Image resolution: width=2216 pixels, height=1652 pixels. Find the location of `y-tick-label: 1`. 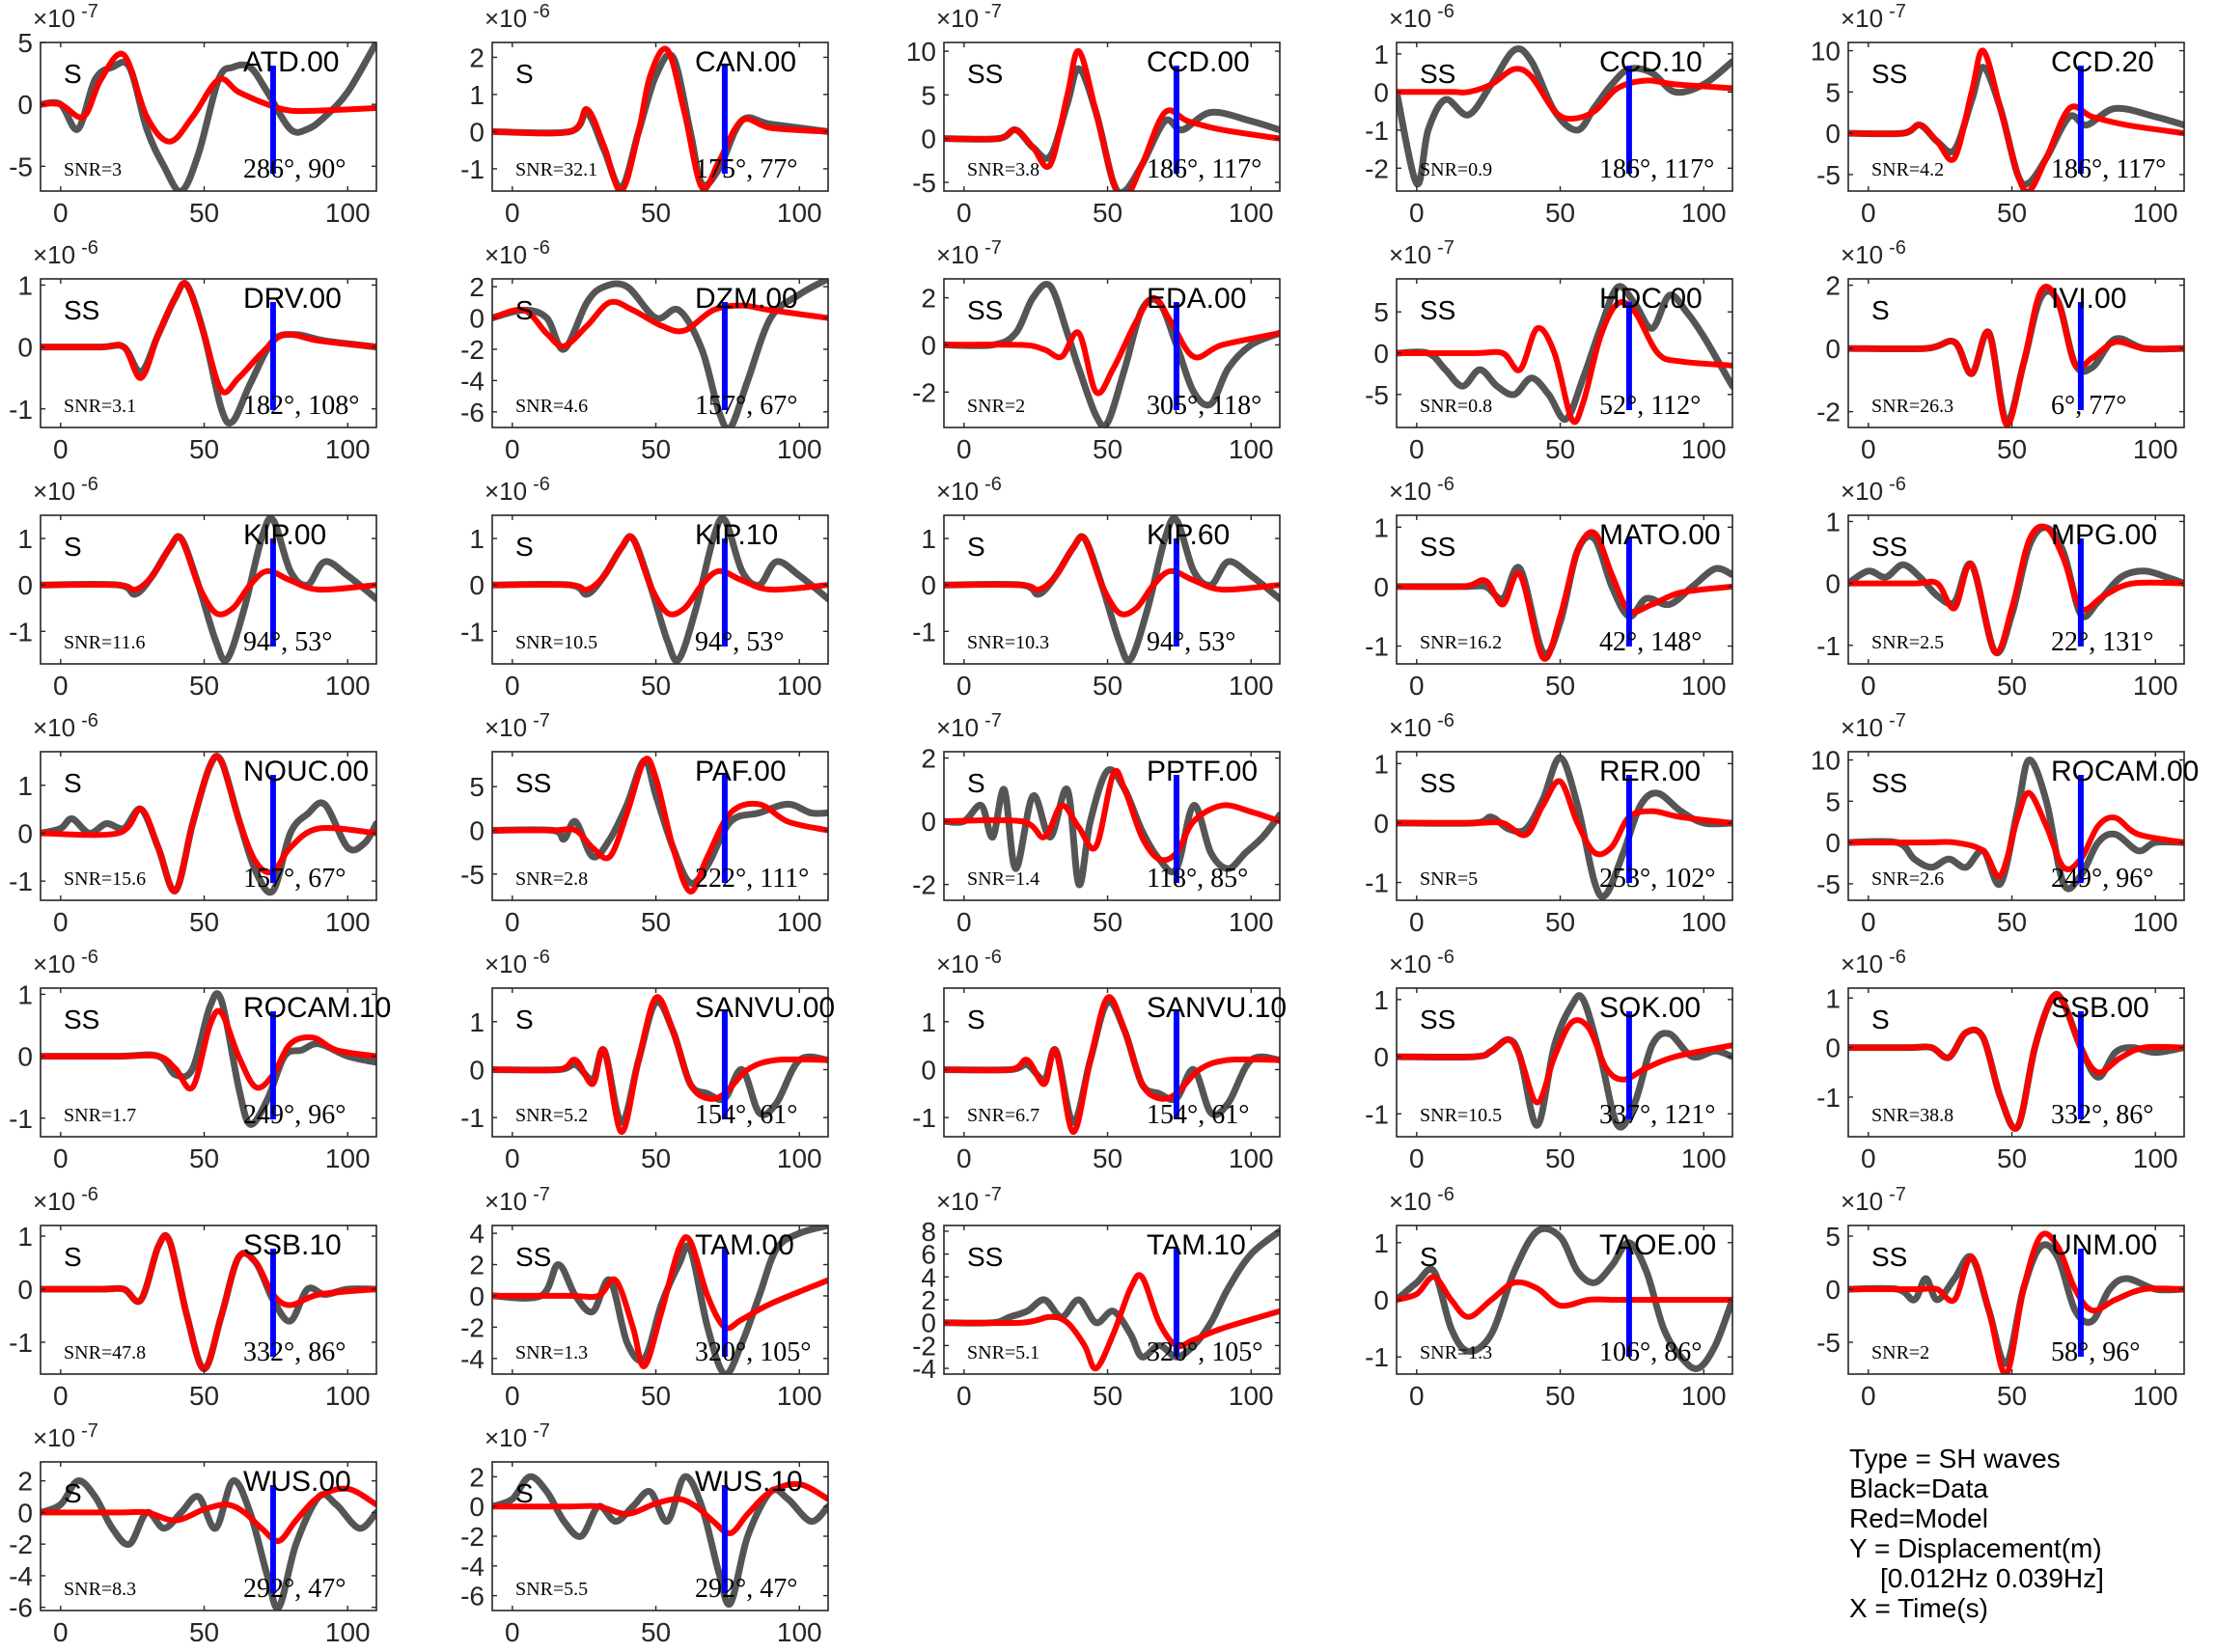

y-tick-label: 1 is located at coordinates (1381, 527).